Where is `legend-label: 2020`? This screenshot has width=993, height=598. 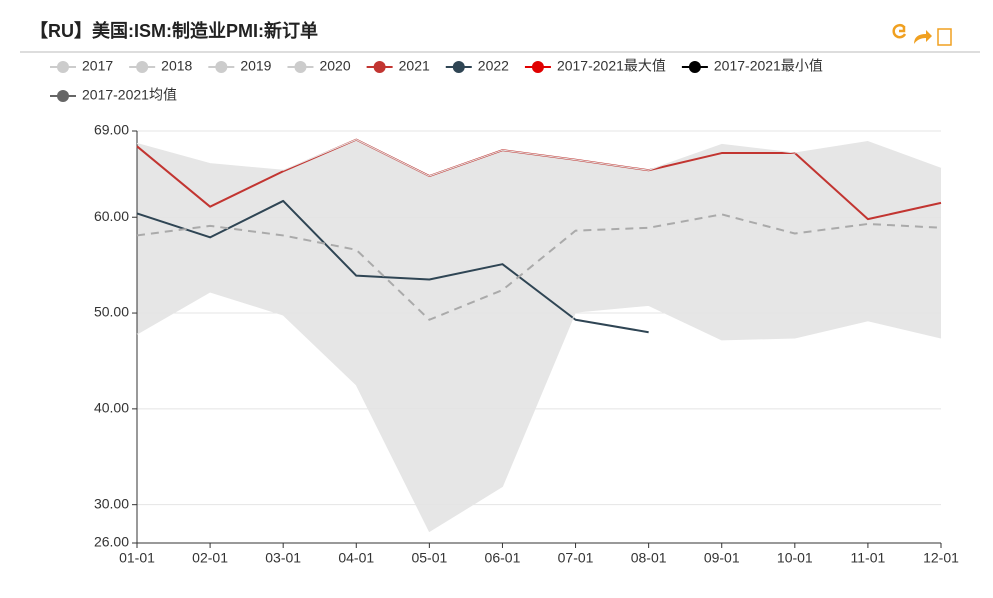 legend-label: 2020 is located at coordinates (334, 66).